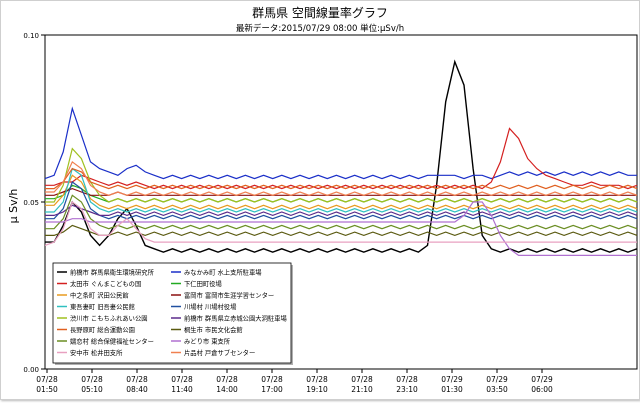 This screenshot has height=403, width=640. Describe the element at coordinates (497, 389) in the screenshot. I see `x-tick-label-time: 03:50` at that location.